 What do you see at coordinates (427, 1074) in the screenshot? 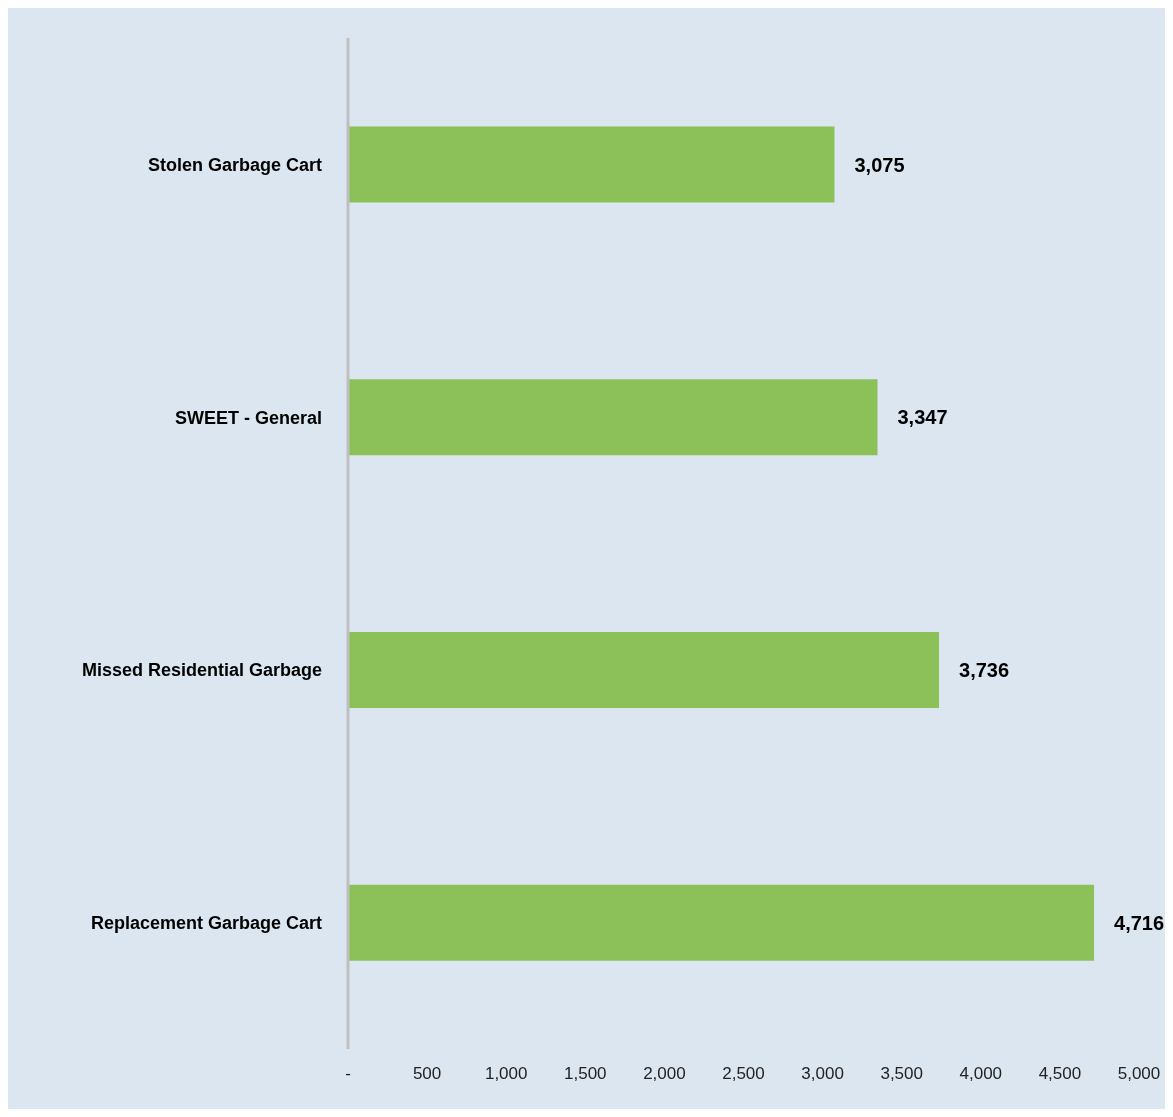
I see `x-tick-label: 500` at bounding box center [427, 1074].